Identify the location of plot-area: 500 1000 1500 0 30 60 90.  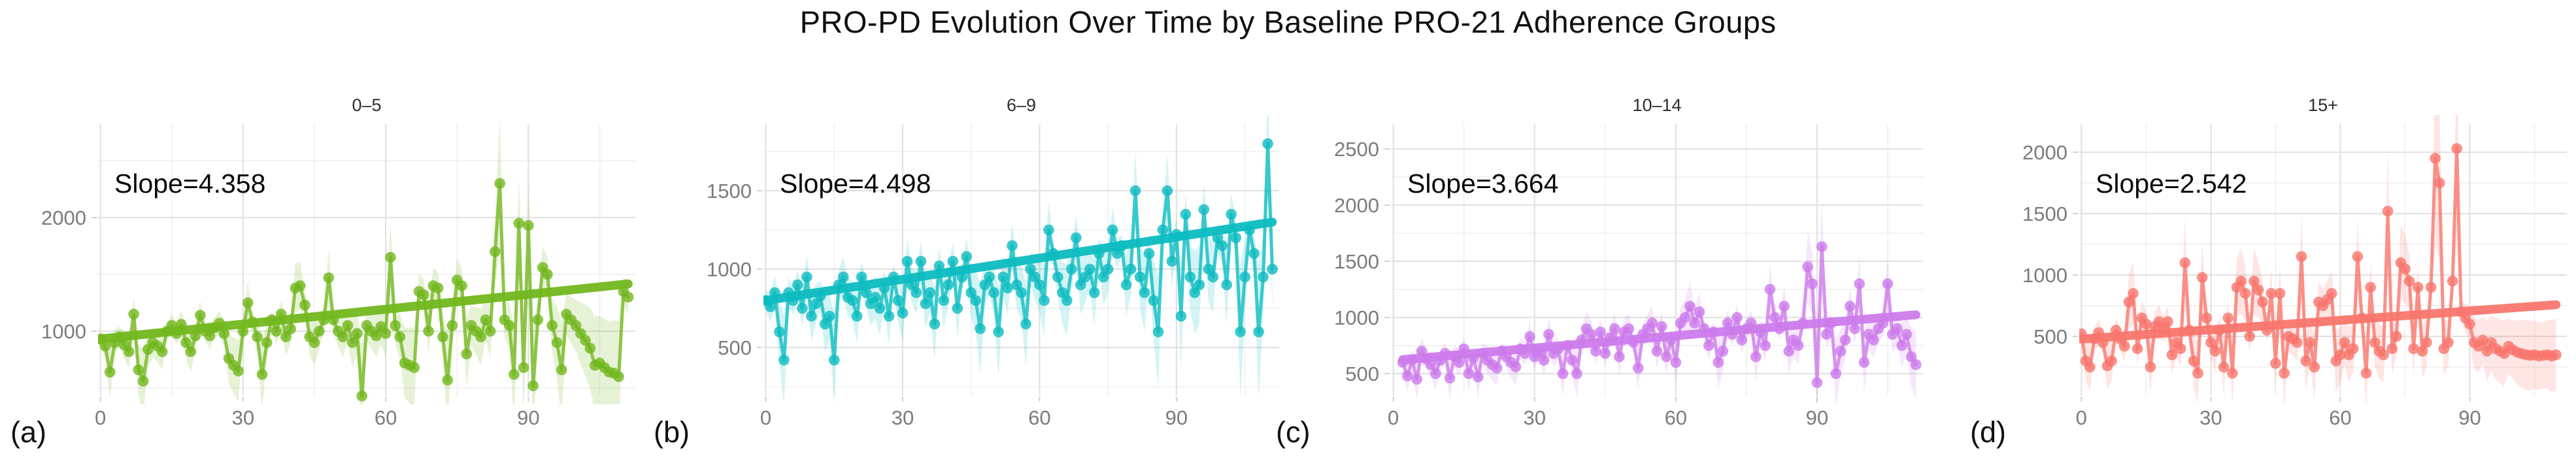
(993, 272).